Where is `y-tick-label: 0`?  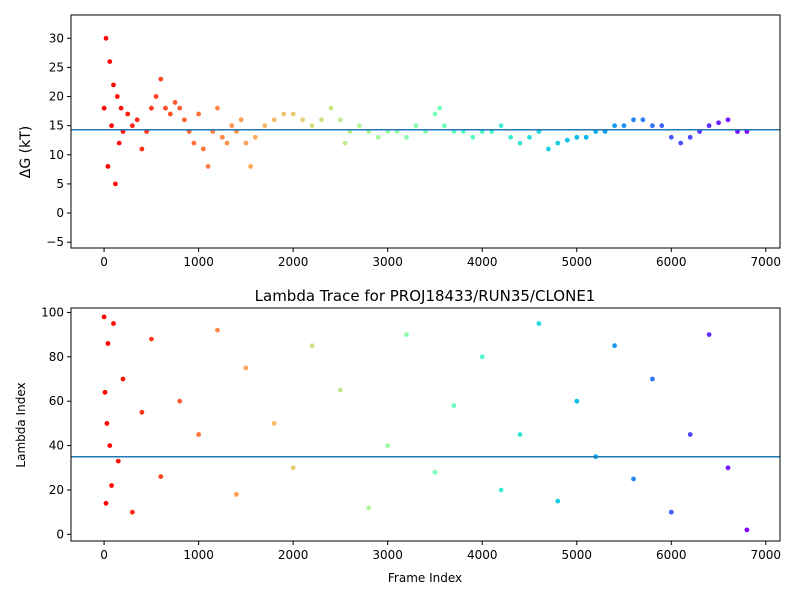
y-tick-label: 0 is located at coordinates (60, 534).